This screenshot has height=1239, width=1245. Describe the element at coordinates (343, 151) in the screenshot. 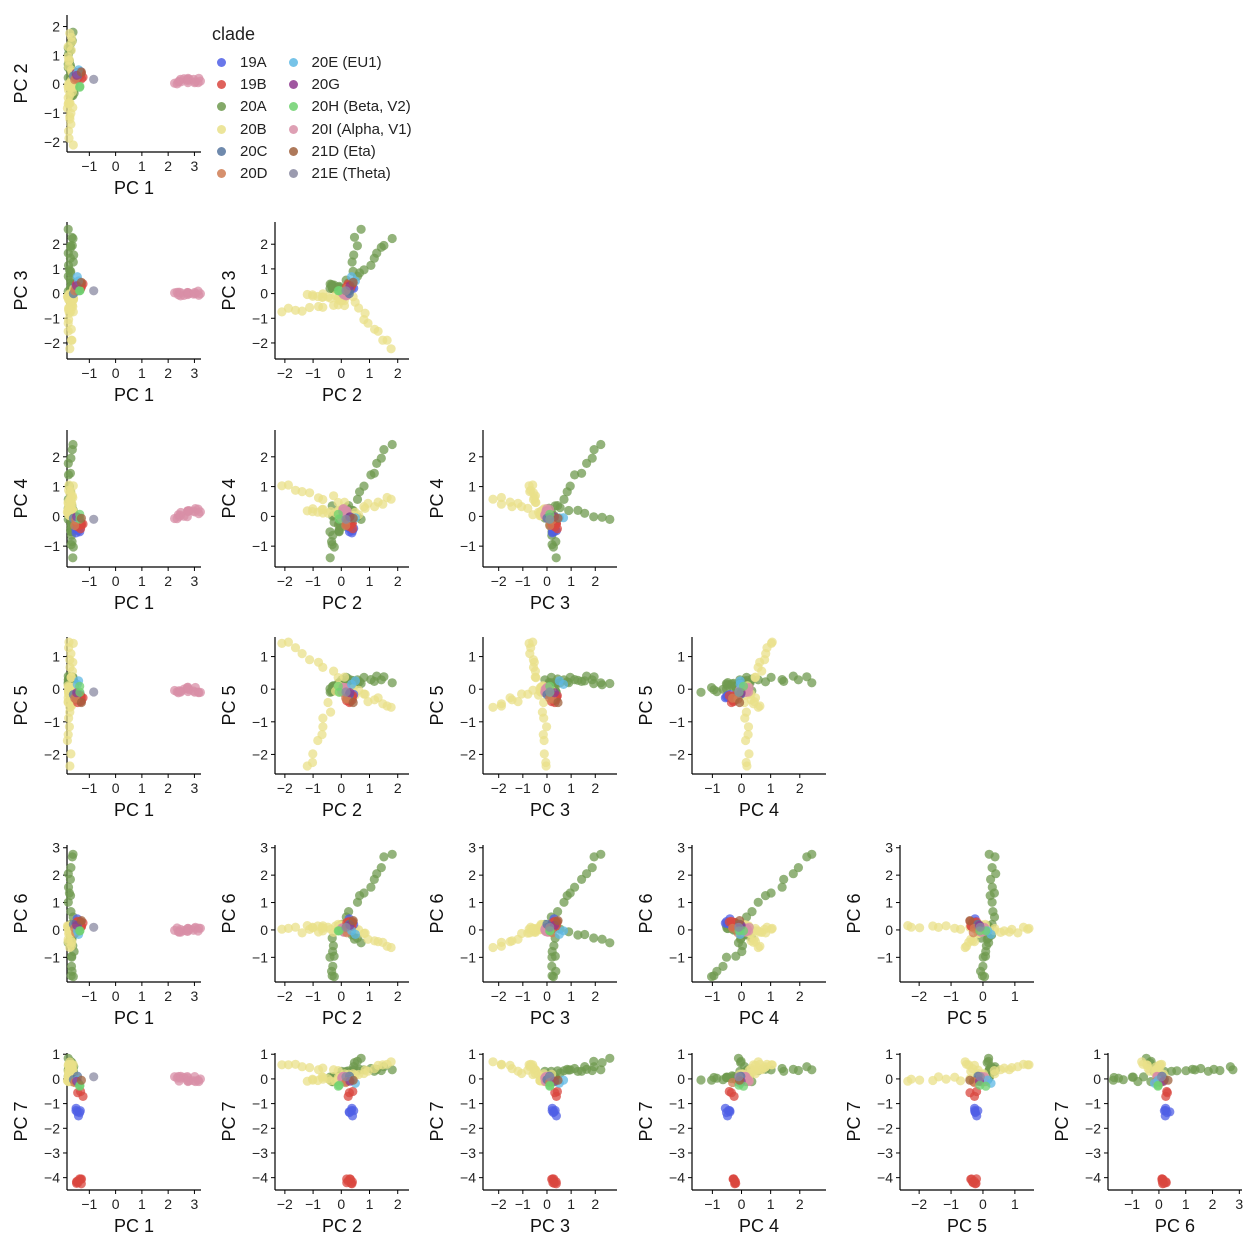

I see `legend-label: 21D (Eta)` at that location.